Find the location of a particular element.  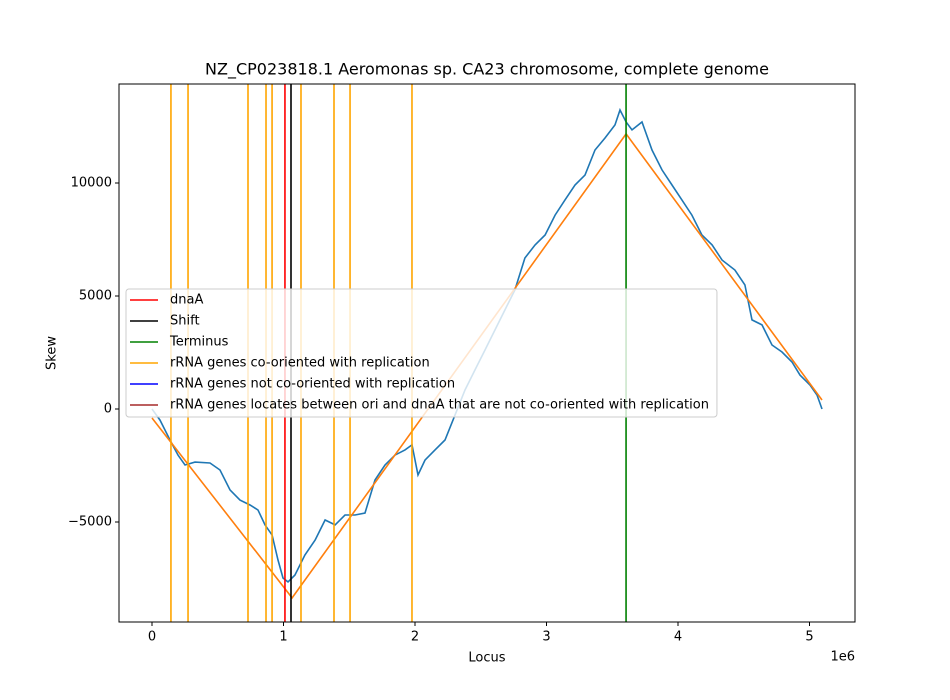

legend-label: rRNA genes co-oriented with replication is located at coordinates (300, 363).